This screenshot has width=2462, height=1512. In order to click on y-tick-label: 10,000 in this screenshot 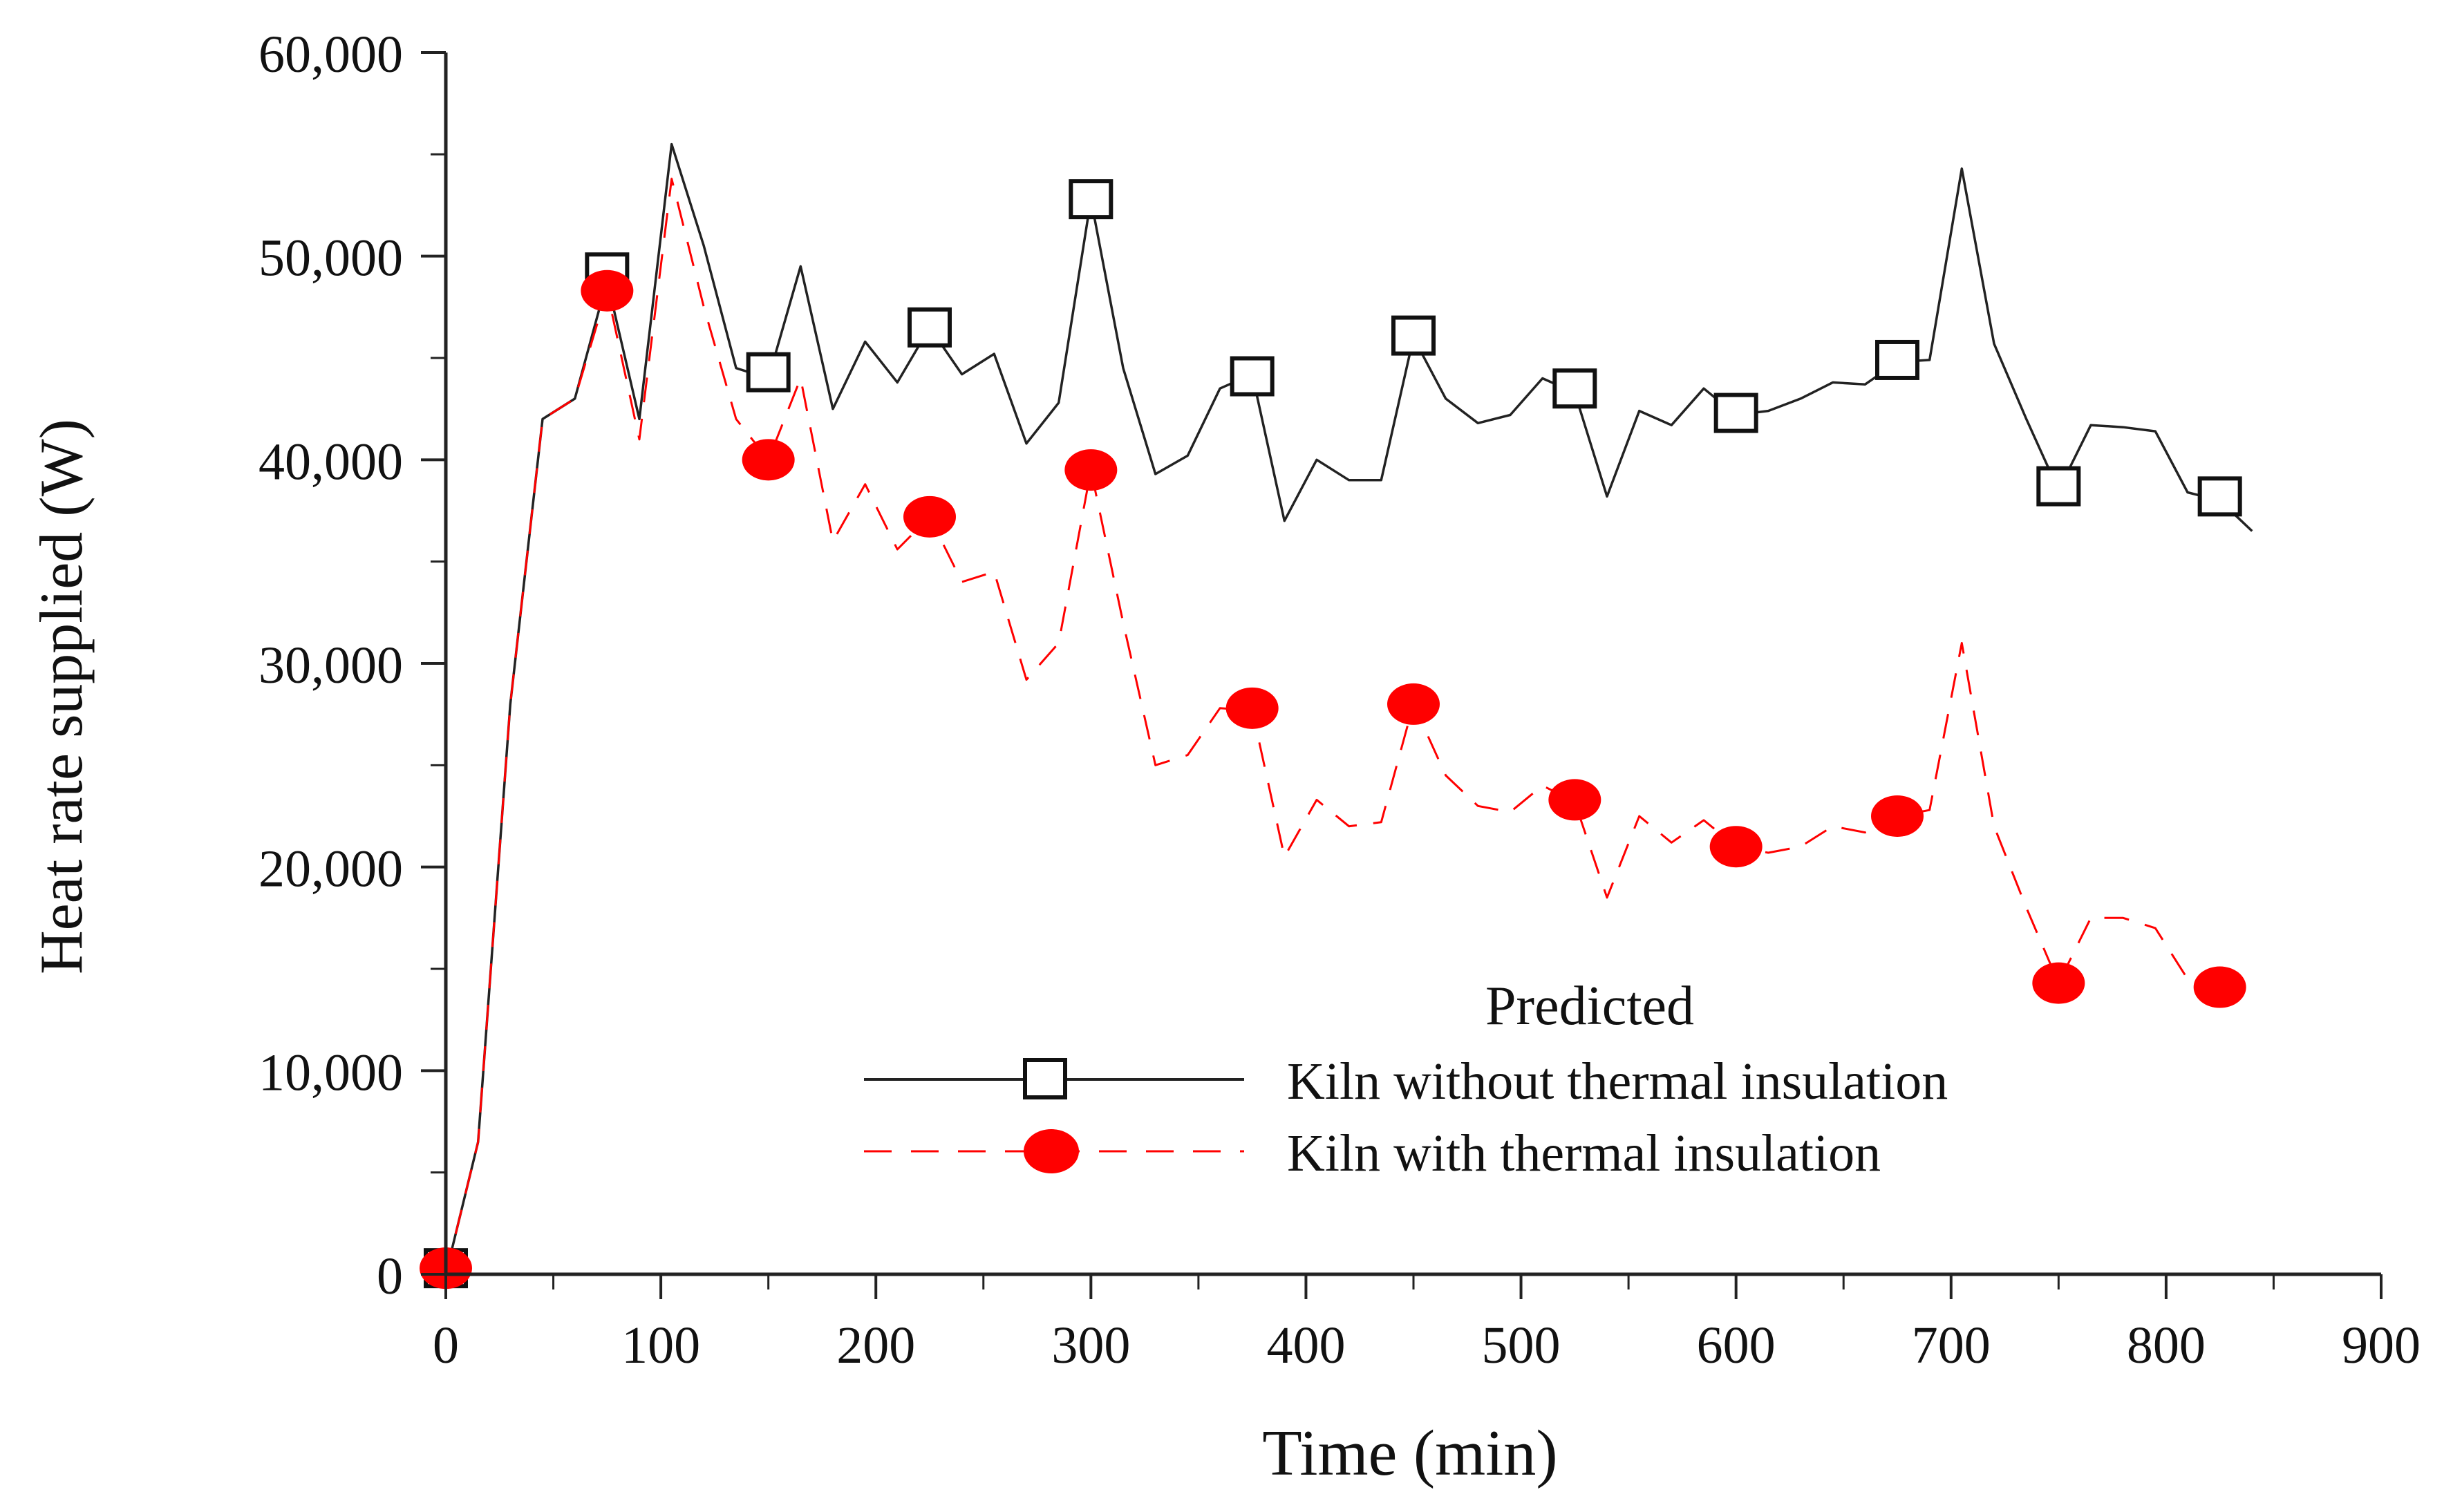, I will do `click(331, 1072)`.